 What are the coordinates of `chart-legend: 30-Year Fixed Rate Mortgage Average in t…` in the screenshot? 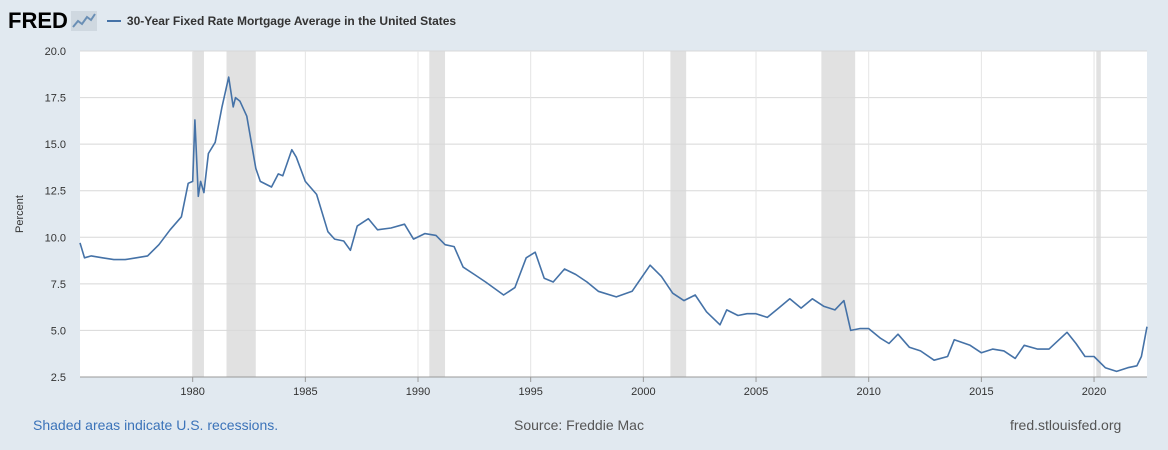 It's located at (281, 21).